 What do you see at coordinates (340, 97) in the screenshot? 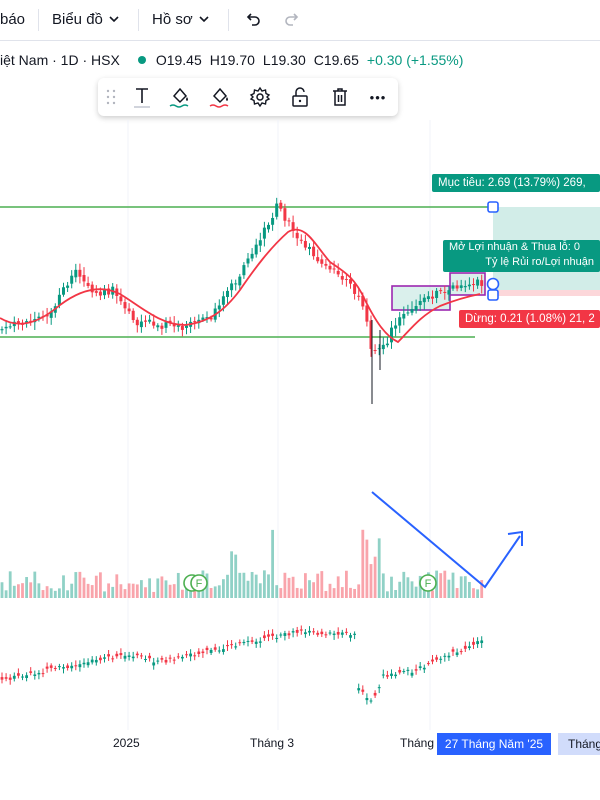
I see `delete-icon` at bounding box center [340, 97].